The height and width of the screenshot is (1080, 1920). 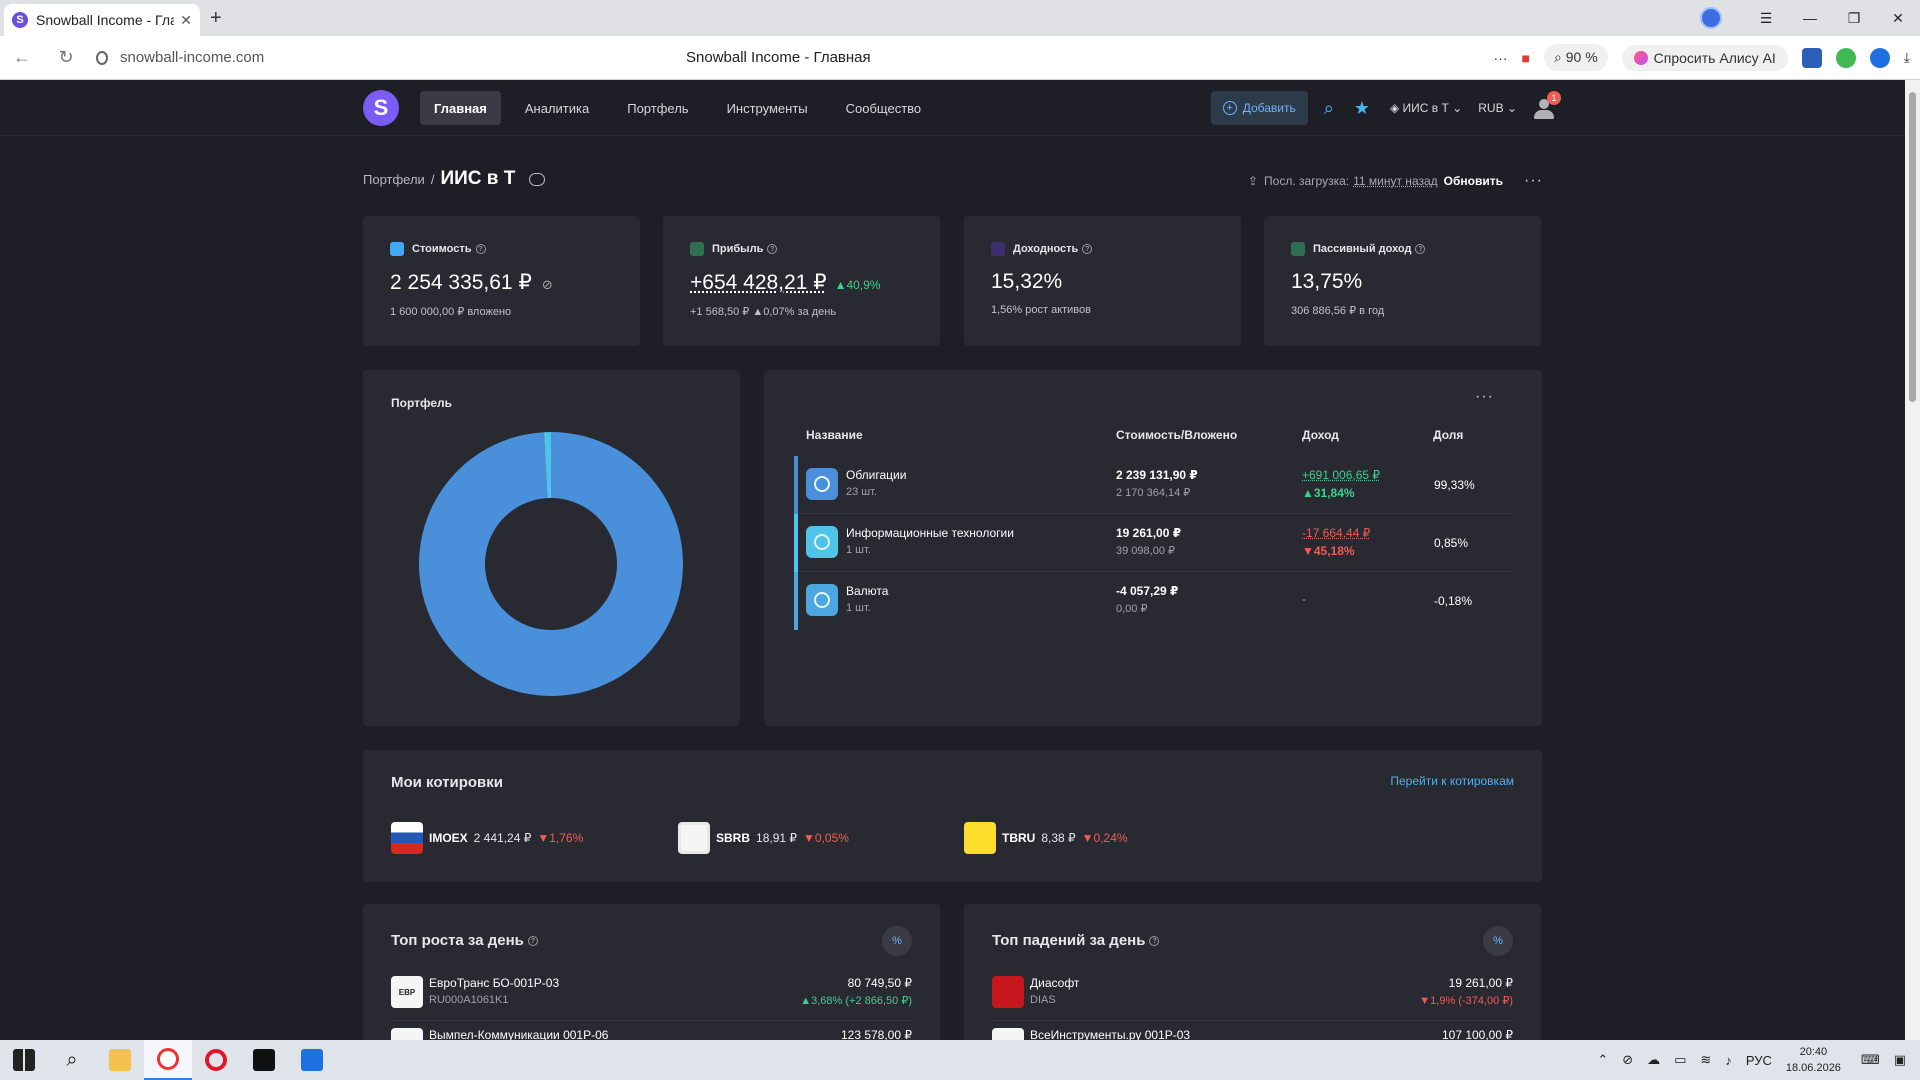 I want to click on network-off-icon: ⊘, so click(x=1628, y=1059).